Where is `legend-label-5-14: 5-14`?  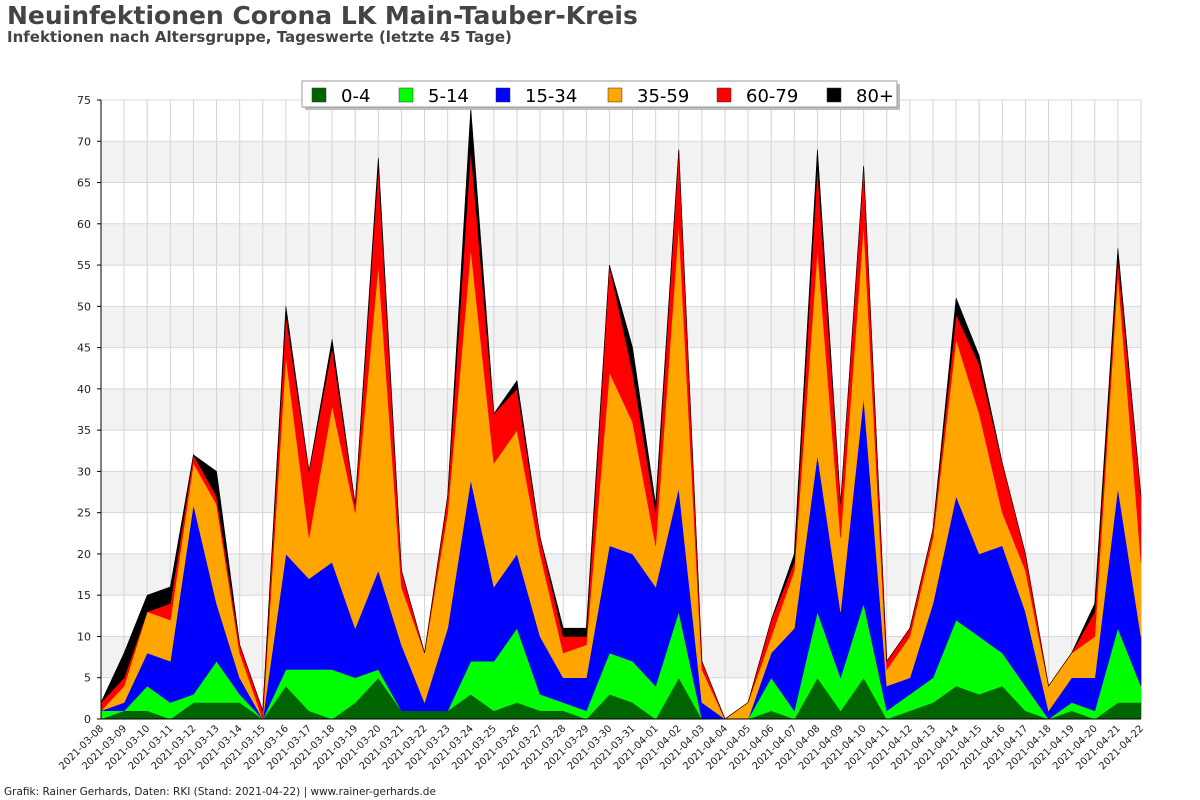 legend-label-5-14: 5-14 is located at coordinates (448, 96).